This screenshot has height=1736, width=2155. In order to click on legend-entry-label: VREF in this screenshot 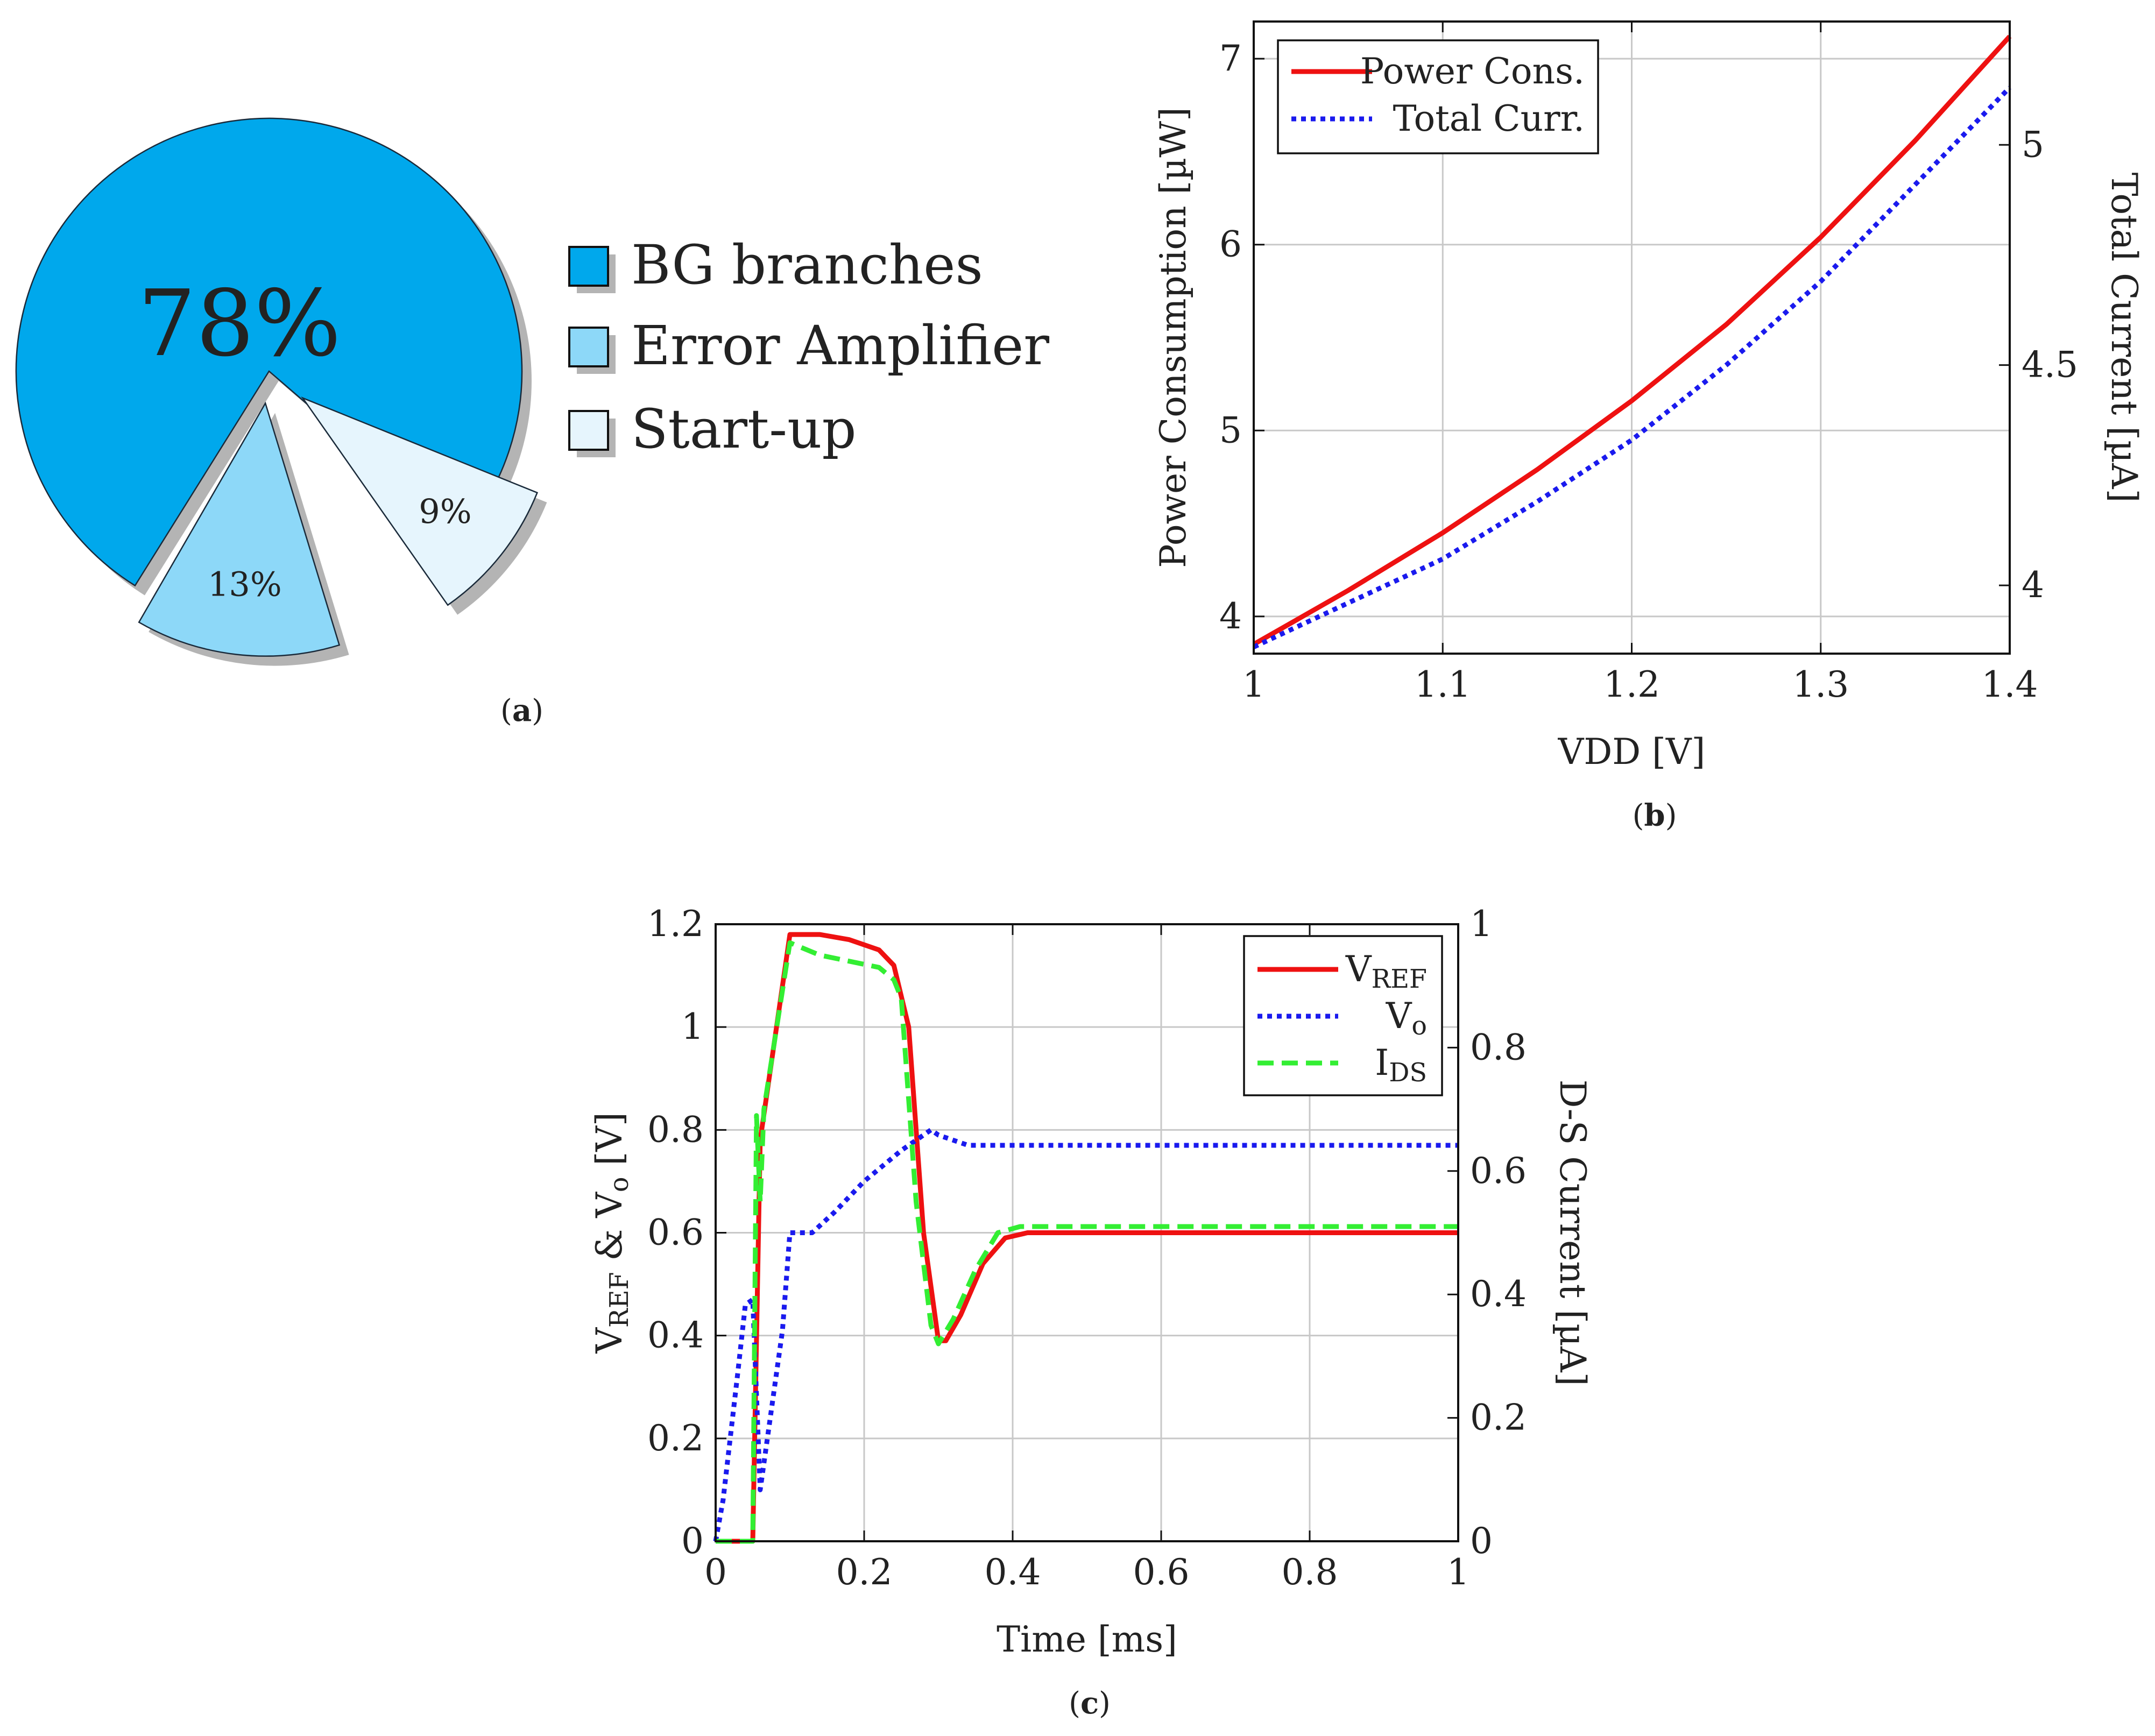, I will do `click(1386, 971)`.